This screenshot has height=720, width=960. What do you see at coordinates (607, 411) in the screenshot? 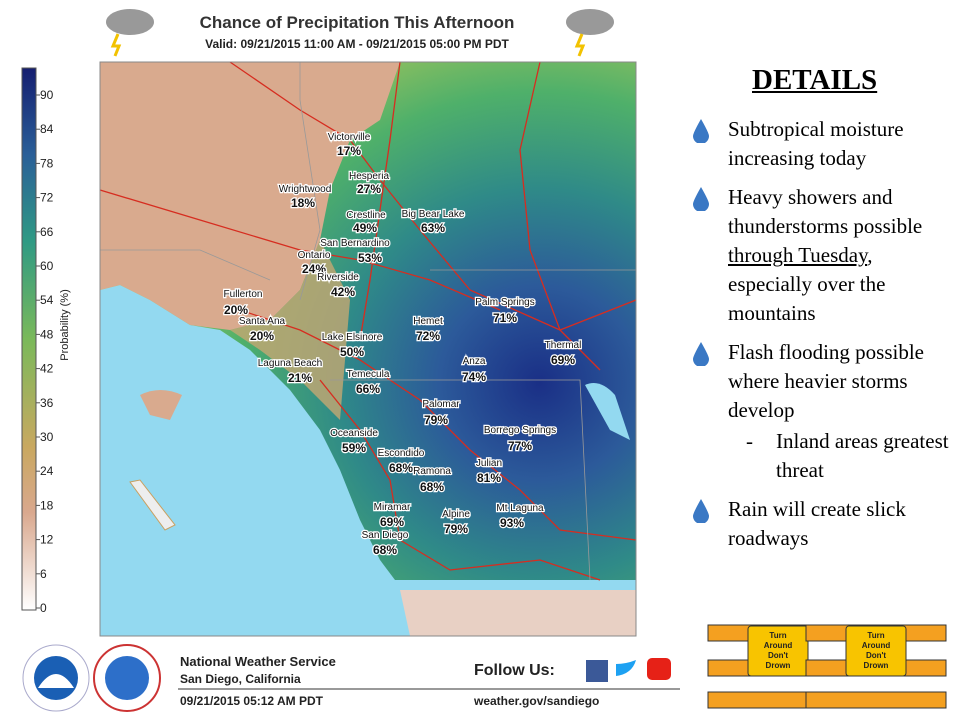
I see `salton-sea` at bounding box center [607, 411].